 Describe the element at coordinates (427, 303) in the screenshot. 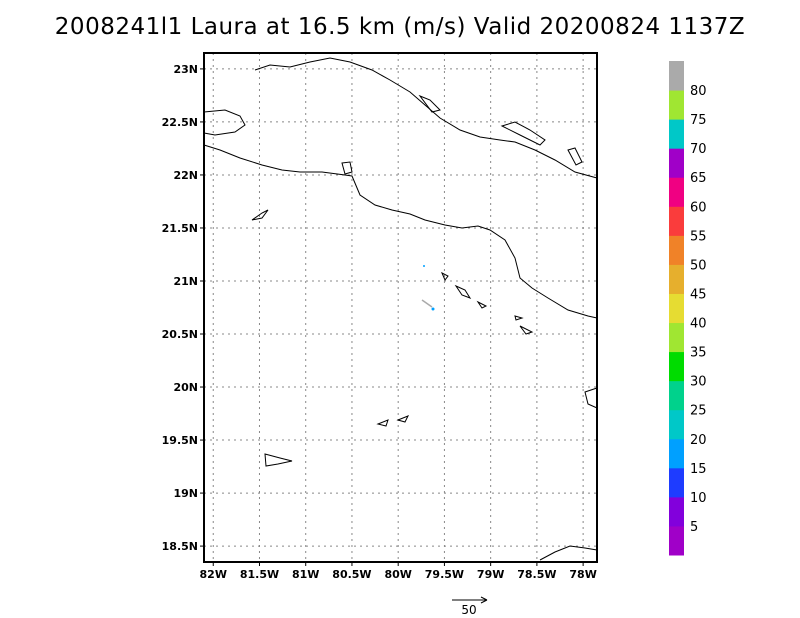

I see `wind-vector-arrow` at that location.